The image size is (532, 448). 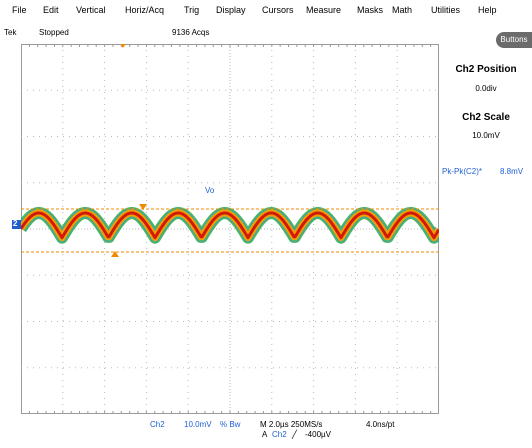 What do you see at coordinates (231, 10) in the screenshot?
I see `menu-display: Display` at bounding box center [231, 10].